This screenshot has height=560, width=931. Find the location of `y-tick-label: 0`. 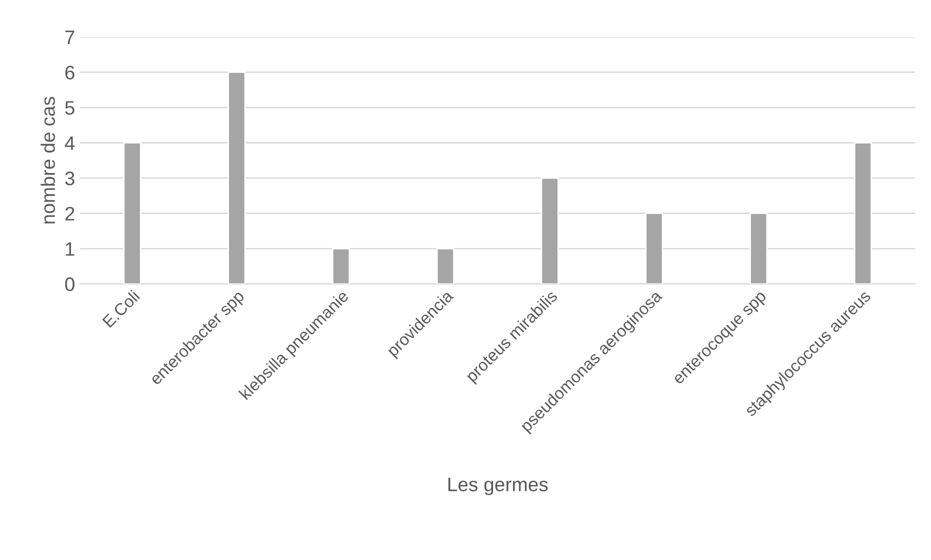

y-tick-label: 0 is located at coordinates (69, 284).